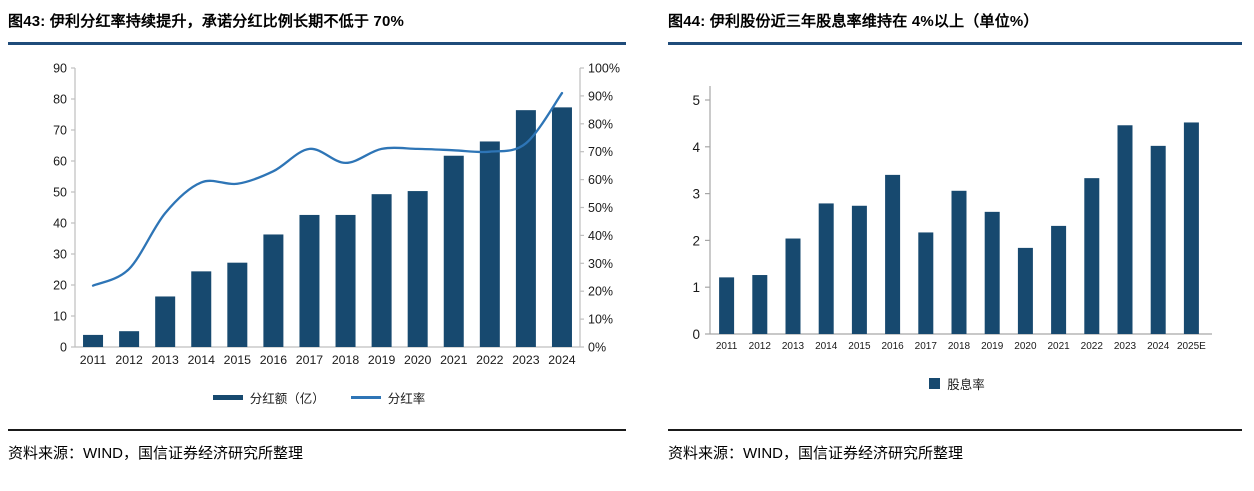 The width and height of the screenshot is (1254, 491). What do you see at coordinates (60, 224) in the screenshot?
I see `y-left-tick-label: 40` at bounding box center [60, 224].